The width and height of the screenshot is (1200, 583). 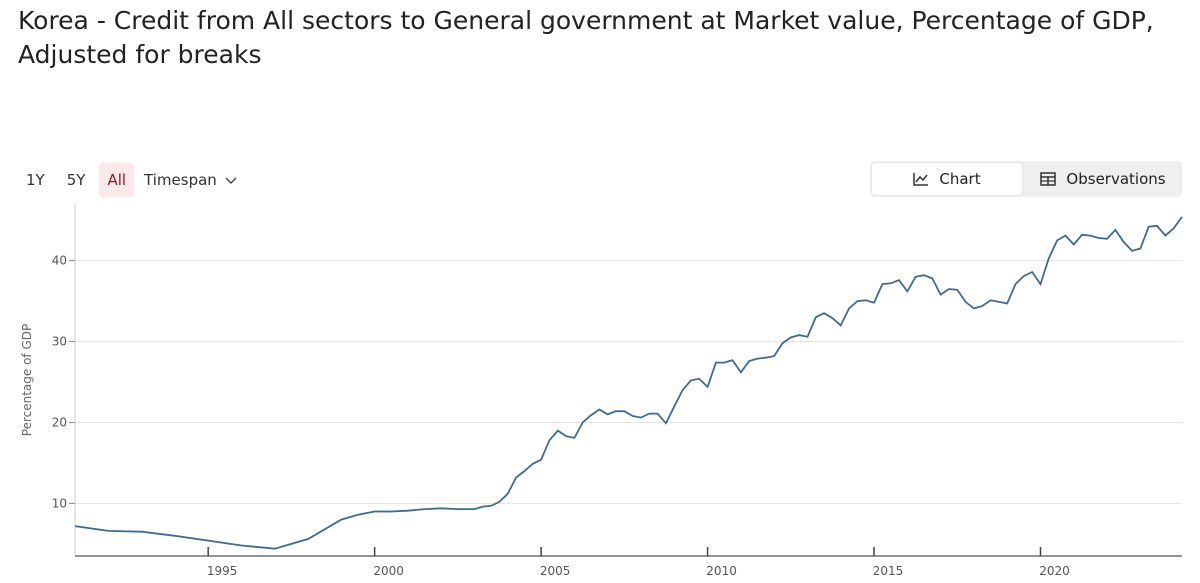 What do you see at coordinates (947, 179) in the screenshot?
I see `chart-view-button: Chart` at bounding box center [947, 179].